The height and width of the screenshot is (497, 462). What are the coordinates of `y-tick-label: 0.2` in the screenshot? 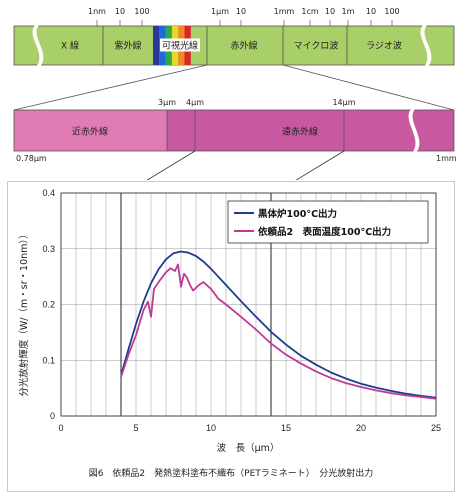 It's located at (48, 305).